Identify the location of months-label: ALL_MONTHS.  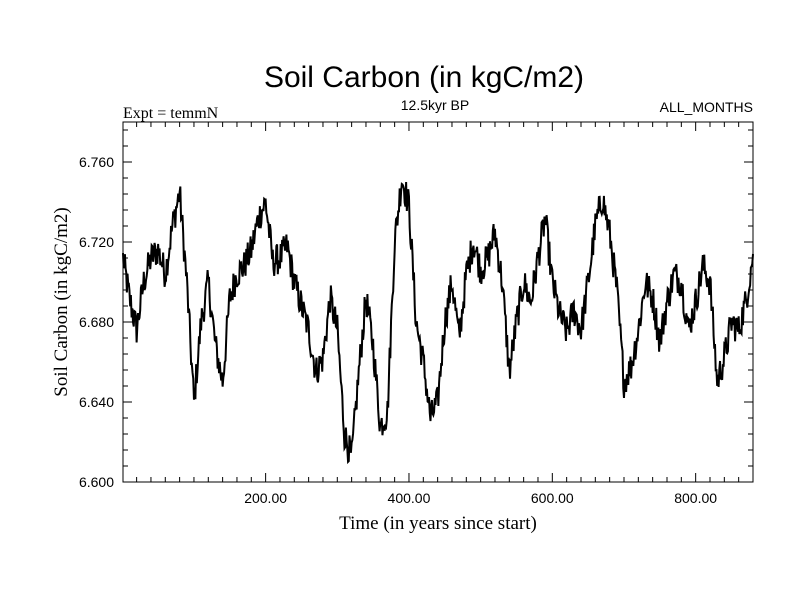
(706, 107).